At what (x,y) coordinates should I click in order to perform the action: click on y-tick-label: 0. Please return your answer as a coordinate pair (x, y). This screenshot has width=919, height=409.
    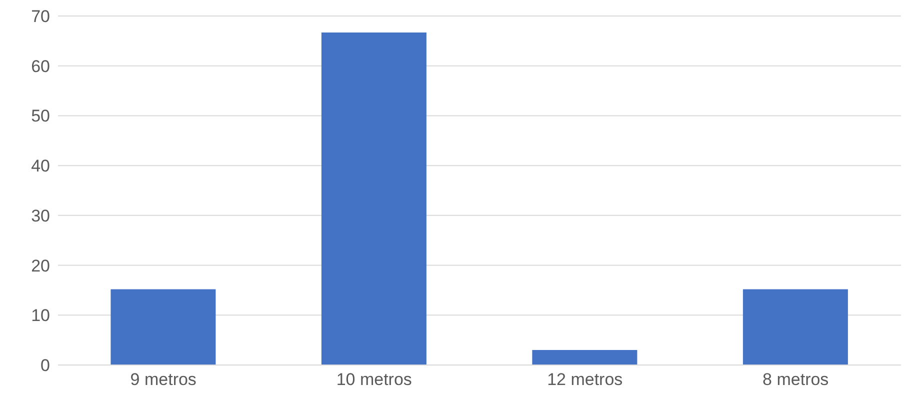
    Looking at the image, I should click on (45, 366).